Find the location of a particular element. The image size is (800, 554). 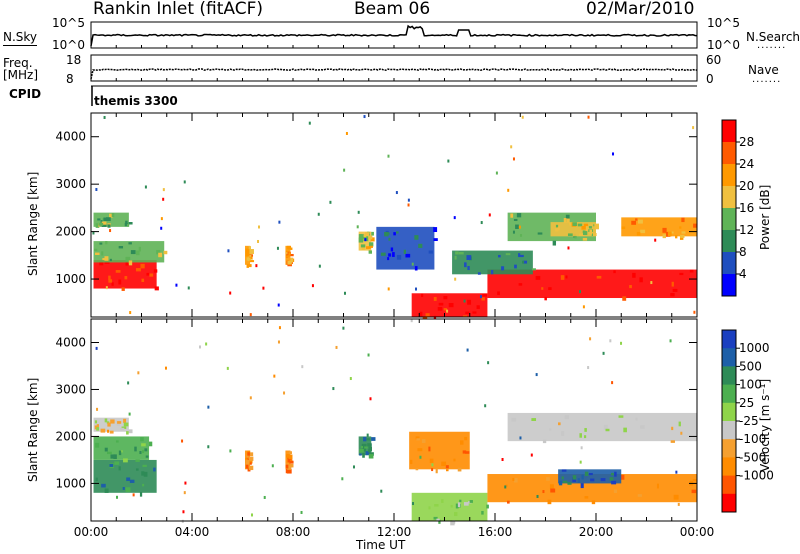

y-tick-label: 4000 is located at coordinates (70, 342).